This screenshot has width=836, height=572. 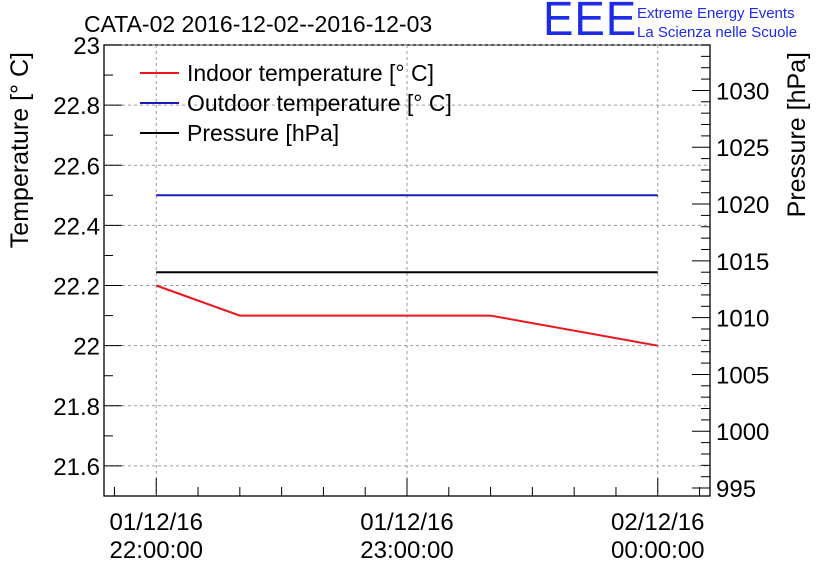 I want to click on y-right-tick-label: 1025, so click(x=742, y=148).